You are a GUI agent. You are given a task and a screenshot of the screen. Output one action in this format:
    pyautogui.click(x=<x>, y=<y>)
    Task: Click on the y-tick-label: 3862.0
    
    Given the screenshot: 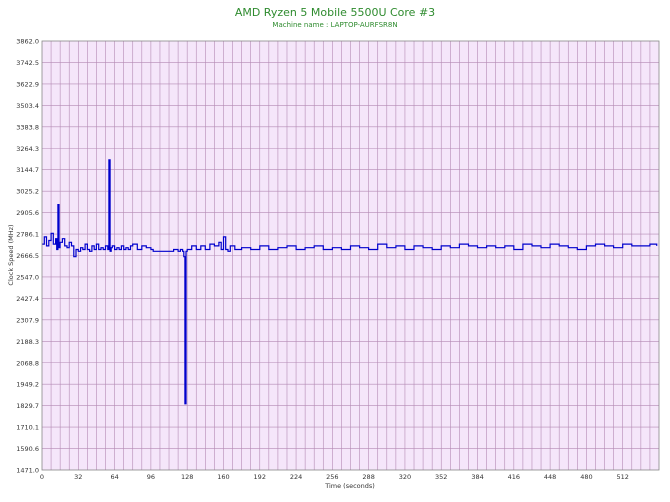 What is the action you would take?
    pyautogui.click(x=27, y=42)
    